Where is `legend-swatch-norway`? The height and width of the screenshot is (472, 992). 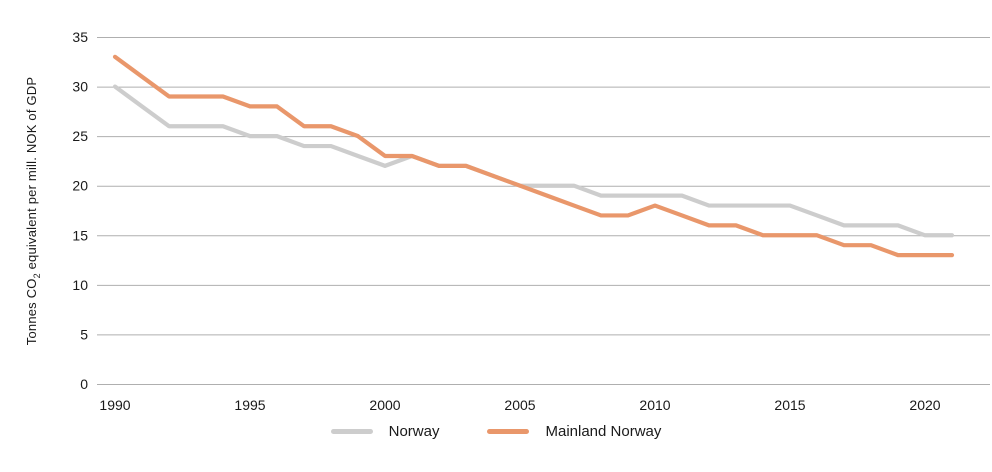
legend-swatch-norway is located at coordinates (351, 431).